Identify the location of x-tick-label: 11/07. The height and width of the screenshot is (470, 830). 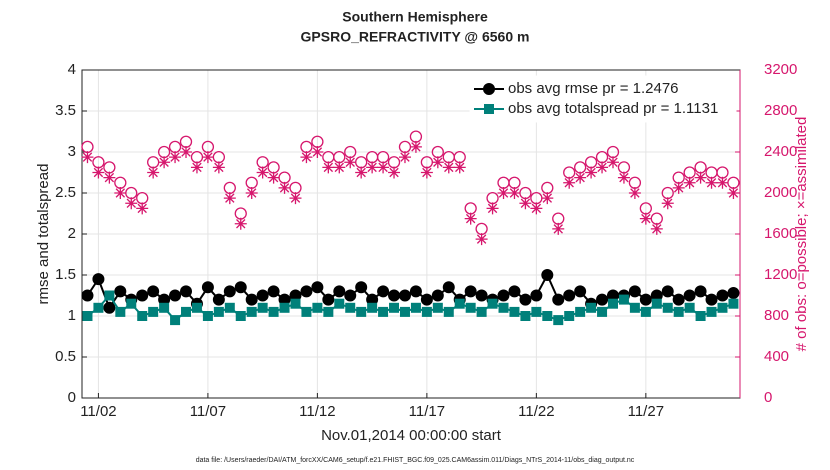
(208, 411).